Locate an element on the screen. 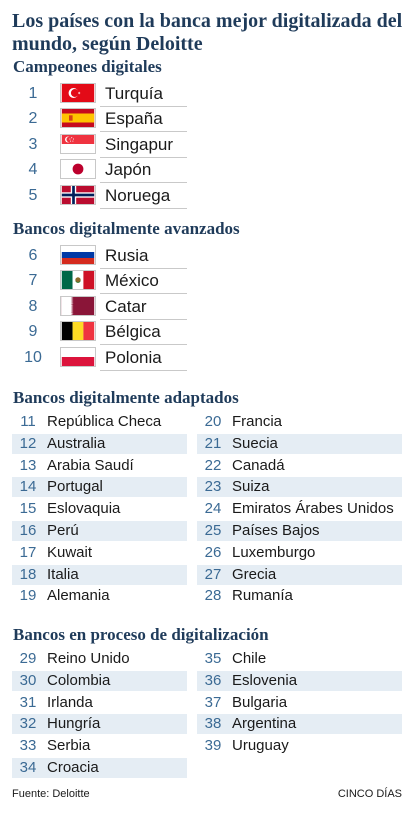  country-name: Países Bajos is located at coordinates (276, 530).